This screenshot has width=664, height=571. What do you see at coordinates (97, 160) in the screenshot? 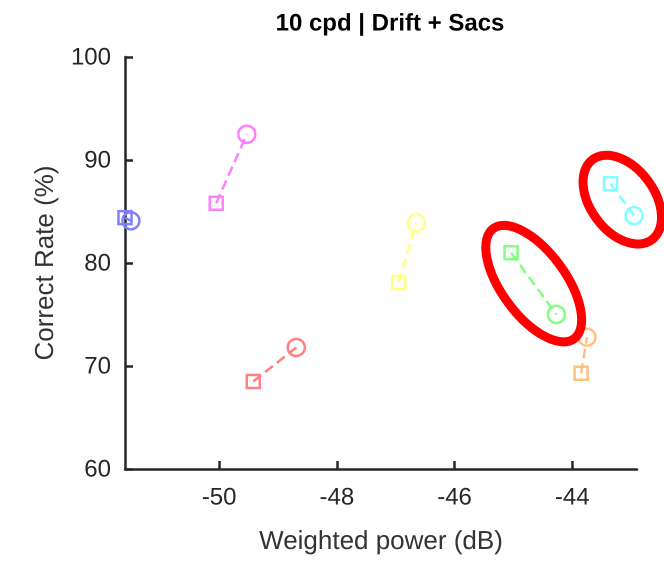
I see `y-tick-label: 90` at bounding box center [97, 160].